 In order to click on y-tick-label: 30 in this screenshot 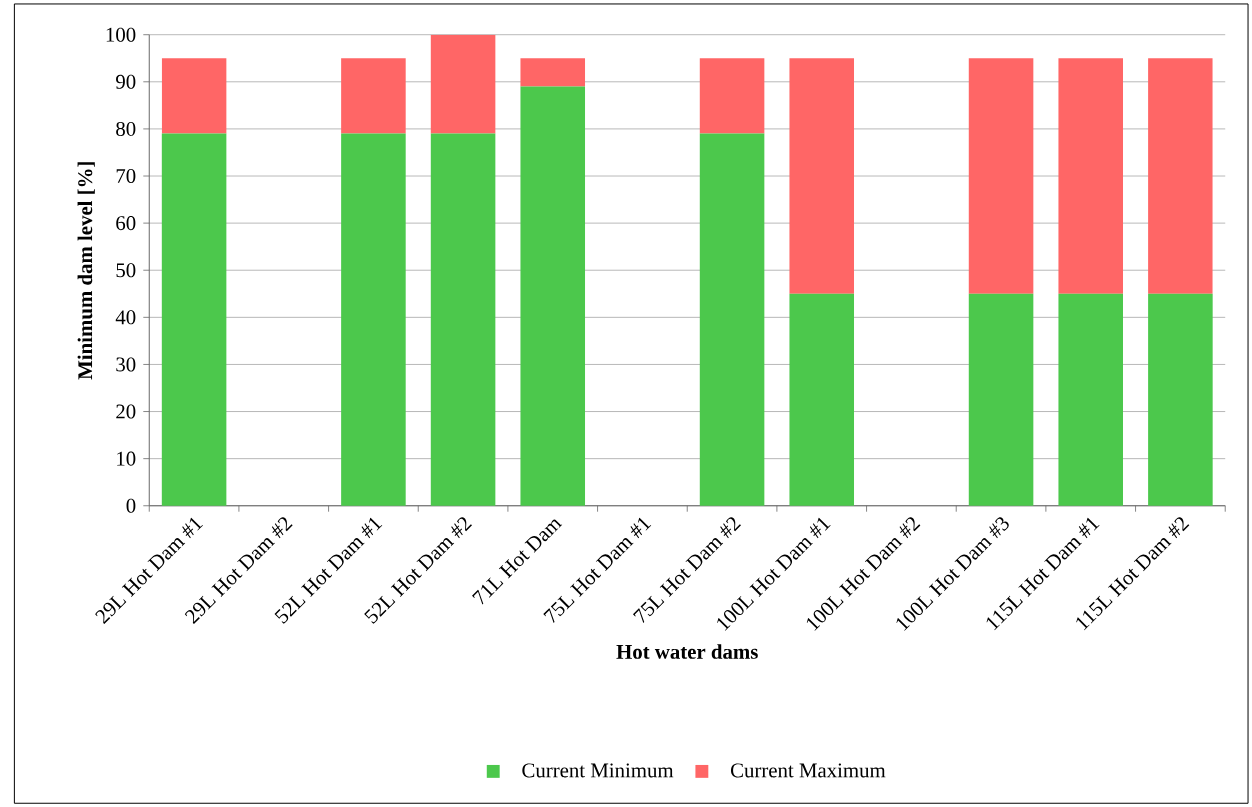, I will do `click(126, 364)`.